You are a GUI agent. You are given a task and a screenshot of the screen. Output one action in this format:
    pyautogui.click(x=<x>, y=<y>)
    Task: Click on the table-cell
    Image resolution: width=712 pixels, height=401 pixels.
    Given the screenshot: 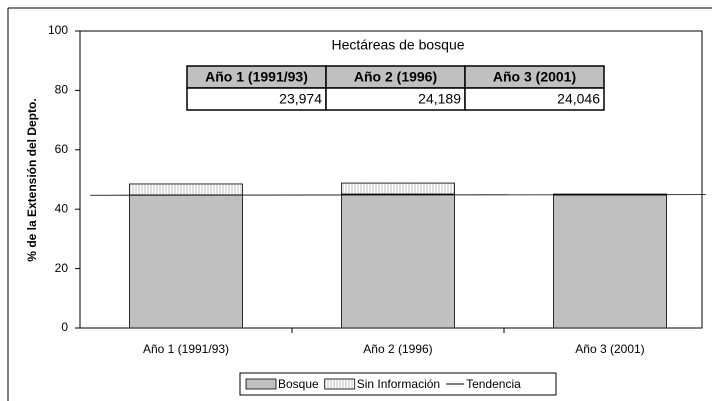 What is the action you would take?
    pyautogui.click(x=534, y=99)
    